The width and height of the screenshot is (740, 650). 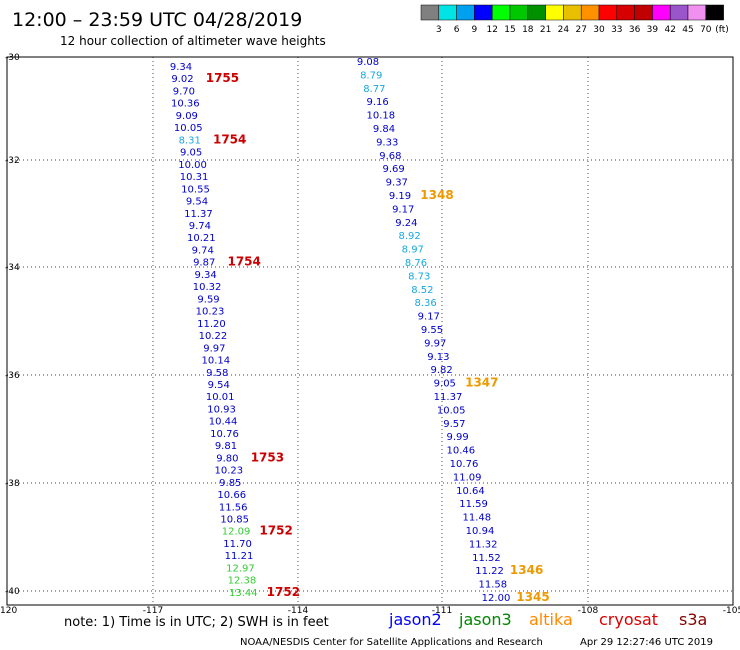 I want to click on latitude-label: -34, so click(x=12, y=268).